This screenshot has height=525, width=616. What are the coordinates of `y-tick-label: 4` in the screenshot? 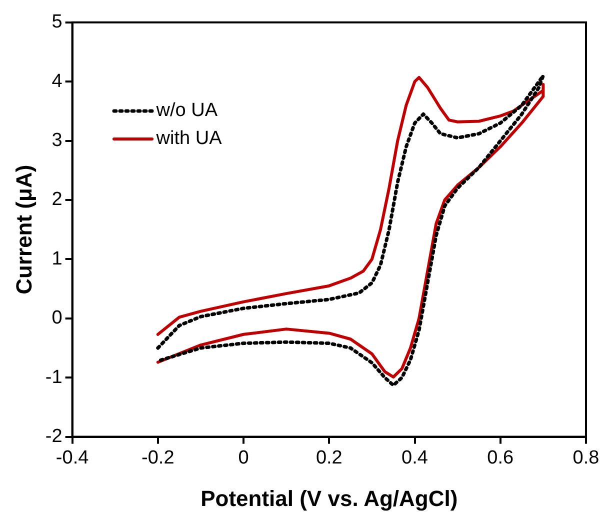 It's located at (57, 81).